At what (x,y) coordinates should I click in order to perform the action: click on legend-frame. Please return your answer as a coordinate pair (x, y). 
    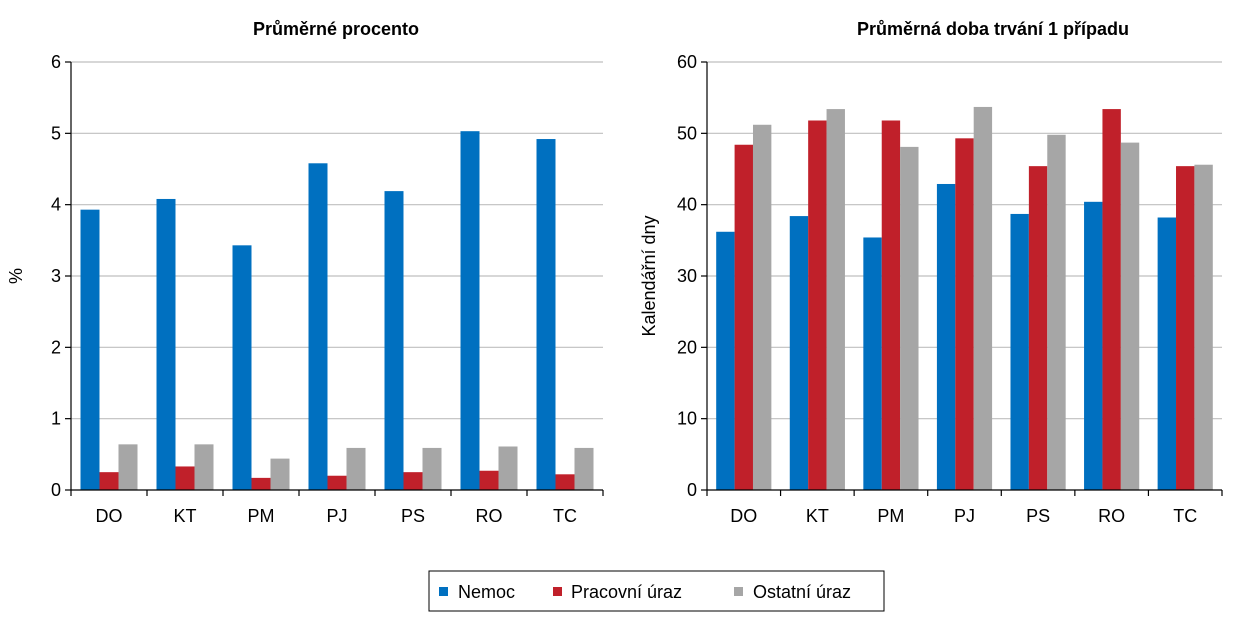
    Looking at the image, I should click on (656, 591).